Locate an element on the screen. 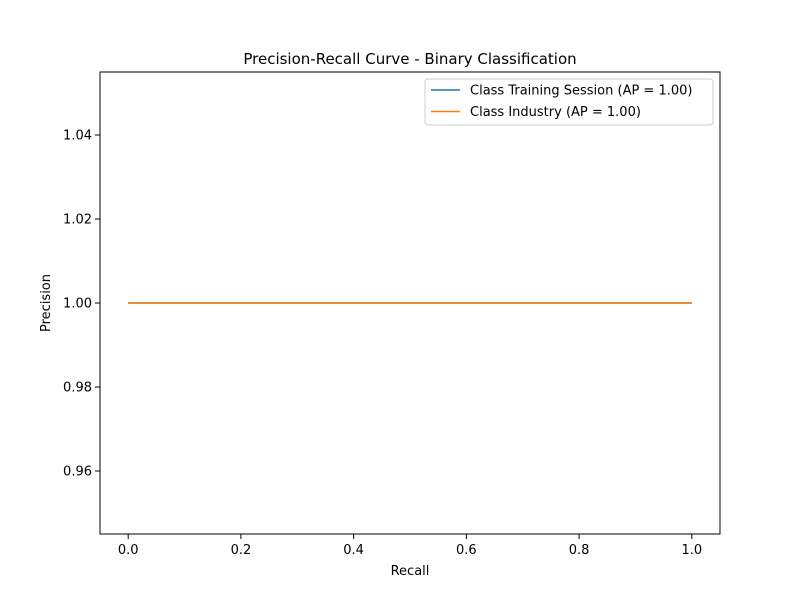 The image size is (800, 600). y-tick-label: 0.96 is located at coordinates (77, 472).